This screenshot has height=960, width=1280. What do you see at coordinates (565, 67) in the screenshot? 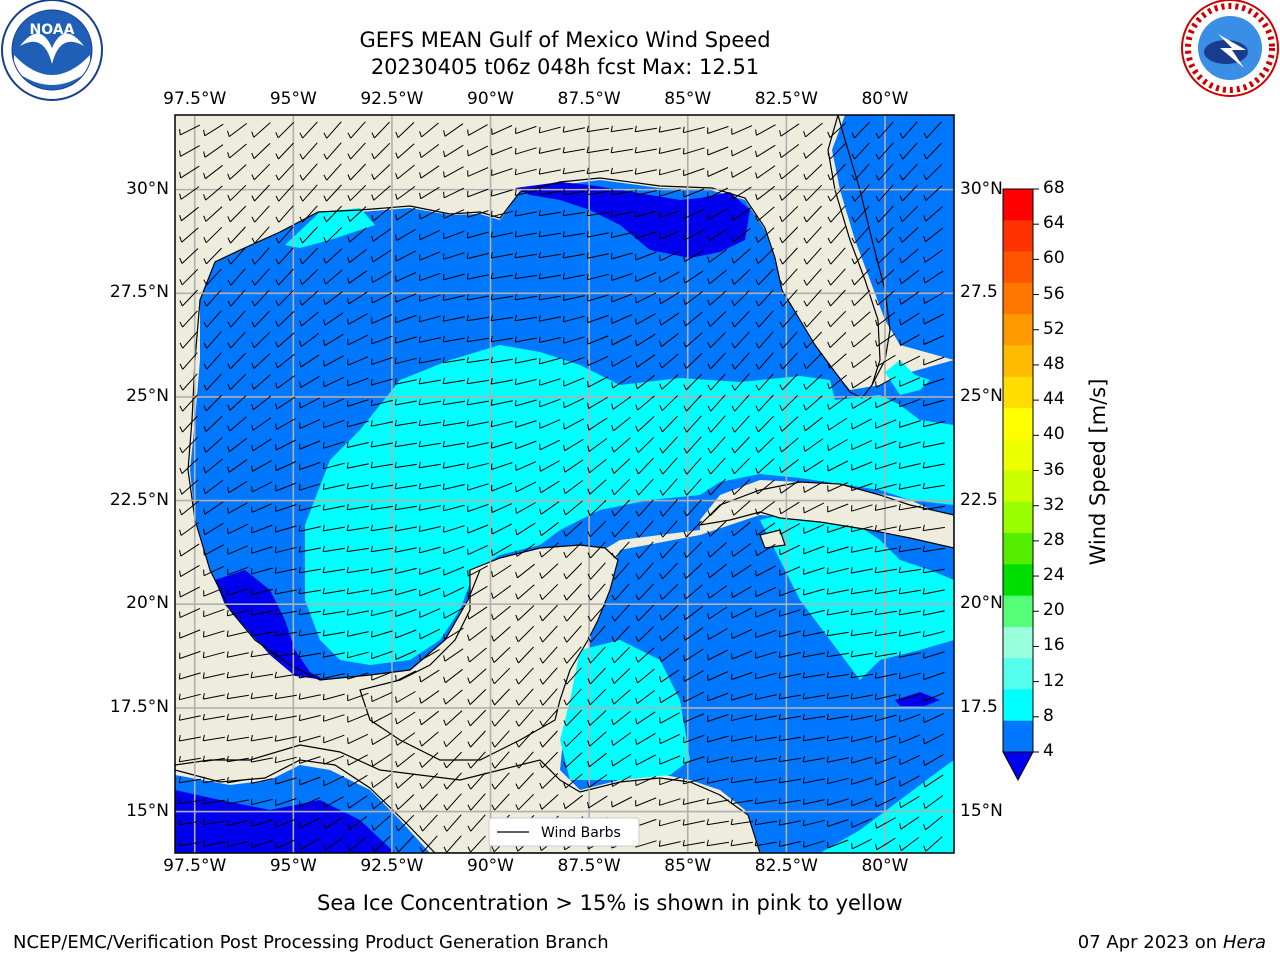
I see `chart-subtitle: 20230405 t06z 048h fcst Max: 12.51` at bounding box center [565, 67].